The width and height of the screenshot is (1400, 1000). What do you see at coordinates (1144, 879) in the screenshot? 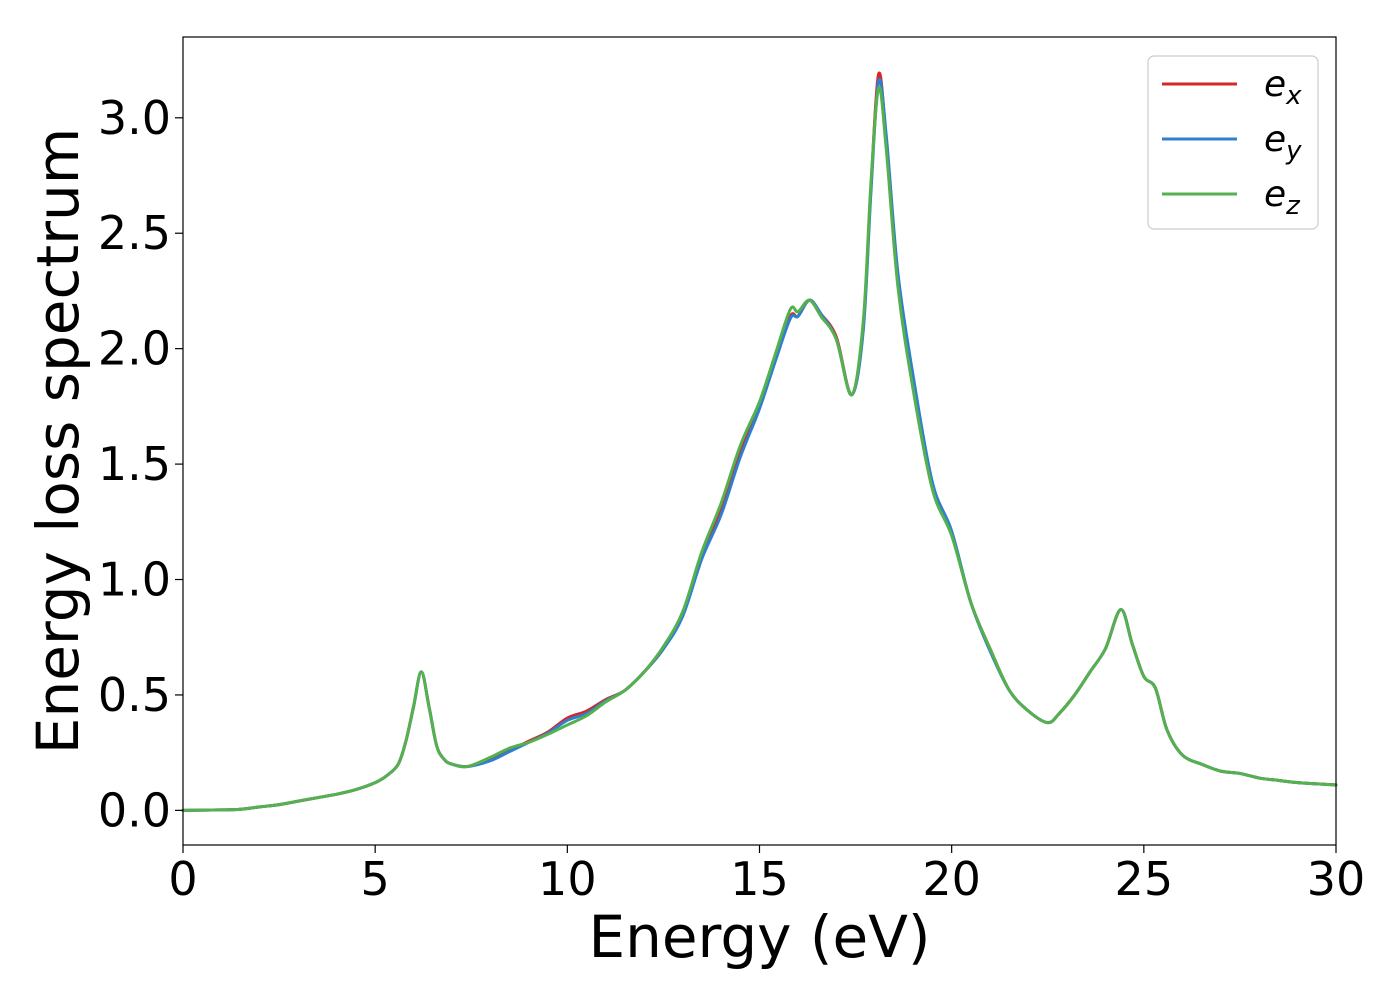
I see `x-tick-label: 25` at bounding box center [1144, 879].